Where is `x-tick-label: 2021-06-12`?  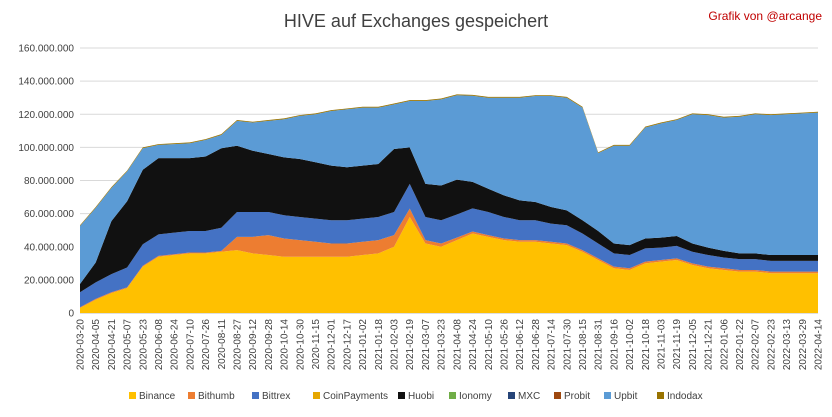 x-tick-label: 2021-06-12 is located at coordinates (520, 345).